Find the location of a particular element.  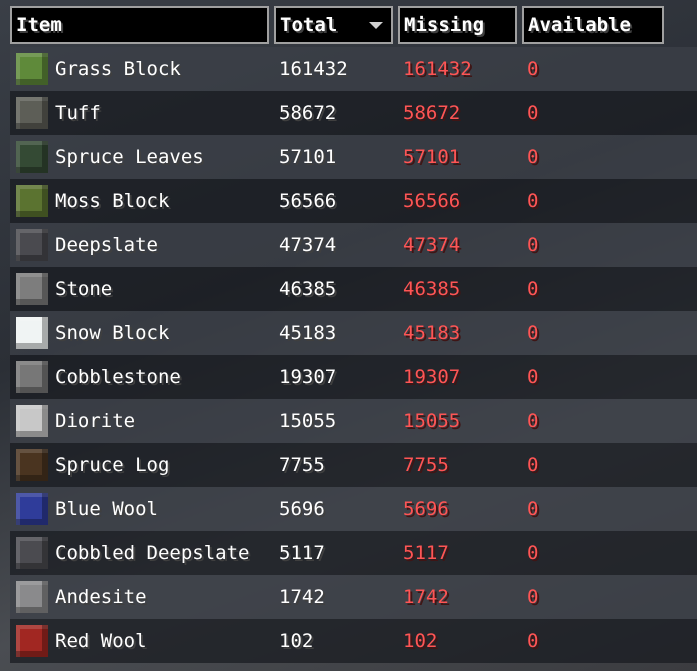

total: 161432 is located at coordinates (313, 69).